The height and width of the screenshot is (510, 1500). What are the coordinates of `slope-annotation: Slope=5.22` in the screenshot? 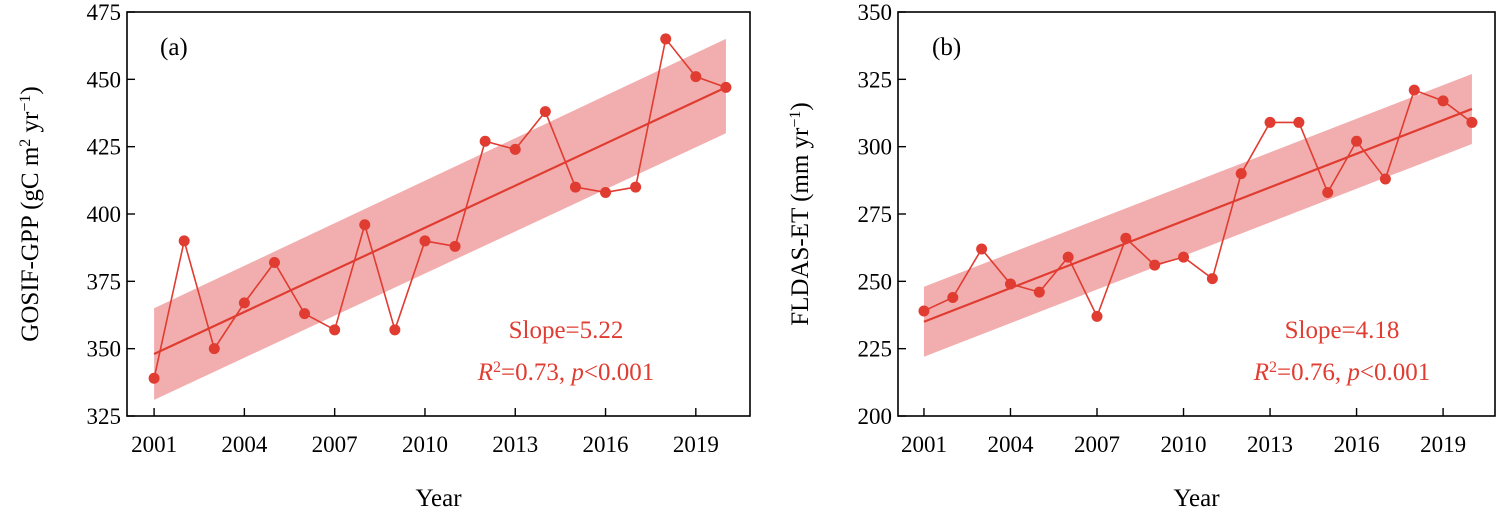 It's located at (566, 330).